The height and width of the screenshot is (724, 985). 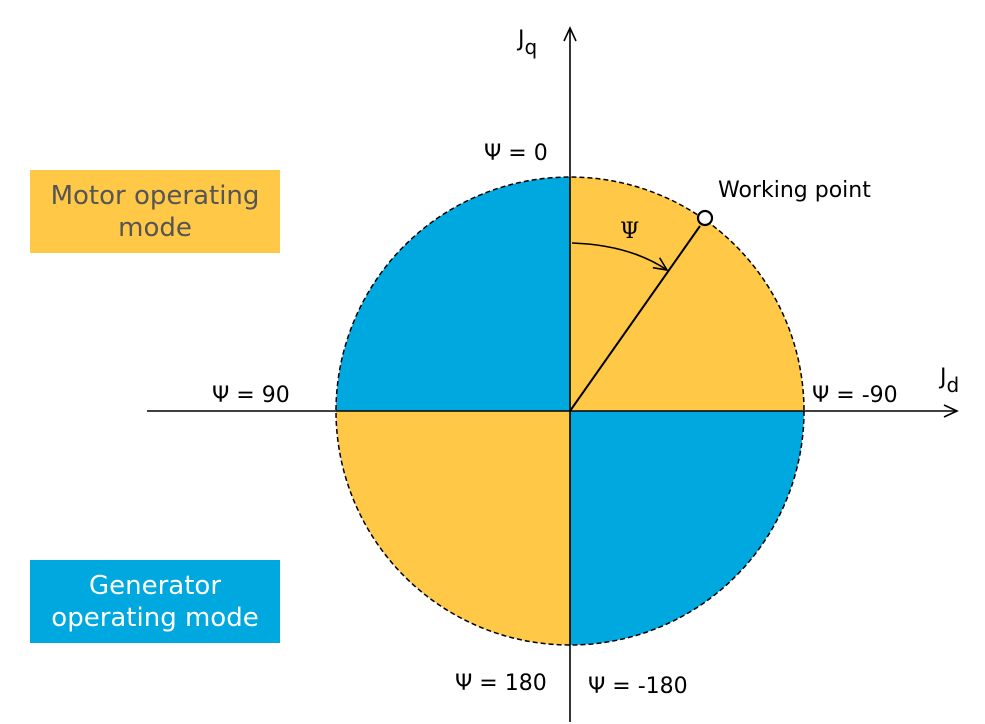 What do you see at coordinates (629, 231) in the screenshot?
I see `angle-symbol: Ψ` at bounding box center [629, 231].